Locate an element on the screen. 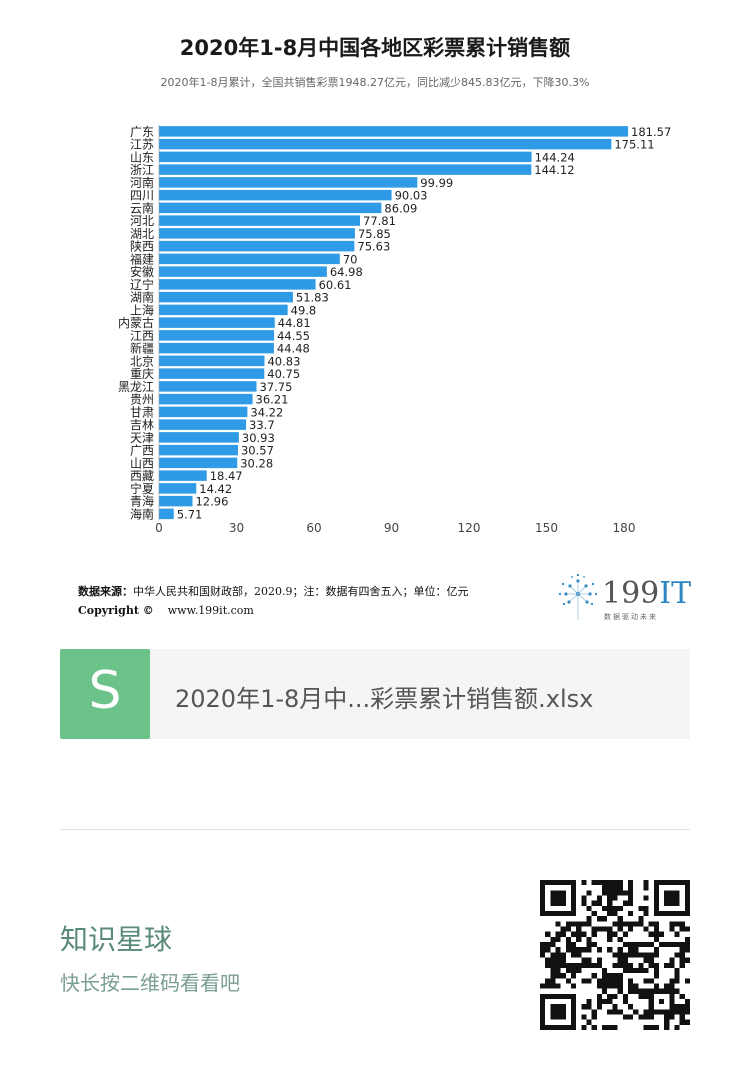 This screenshot has width=750, height=1080. logo-it: IT is located at coordinates (675, 593).